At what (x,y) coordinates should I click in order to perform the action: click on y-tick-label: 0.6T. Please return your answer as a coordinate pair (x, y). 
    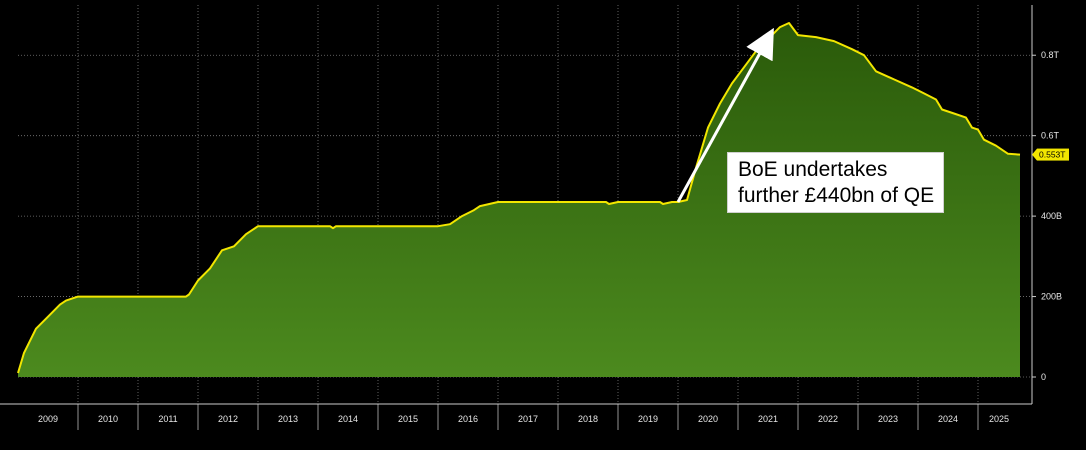
    Looking at the image, I should click on (1050, 136).